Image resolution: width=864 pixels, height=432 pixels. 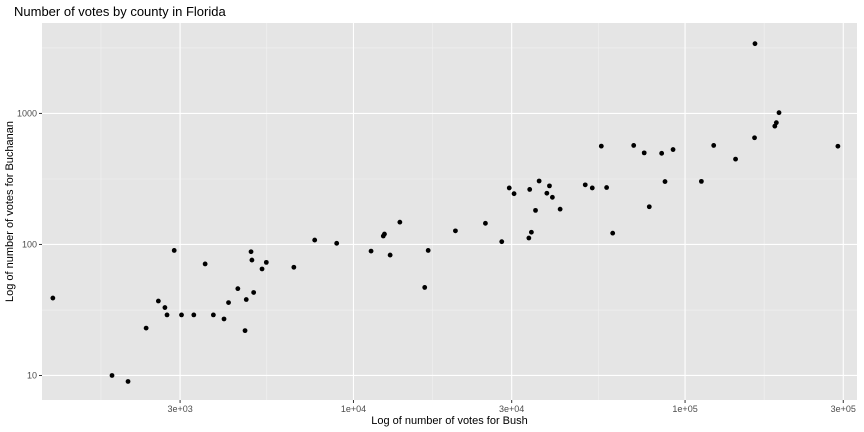 I want to click on x-axis: 3e+03 1e+04 3e+04 1e+05 3e+05, so click(x=511, y=407).